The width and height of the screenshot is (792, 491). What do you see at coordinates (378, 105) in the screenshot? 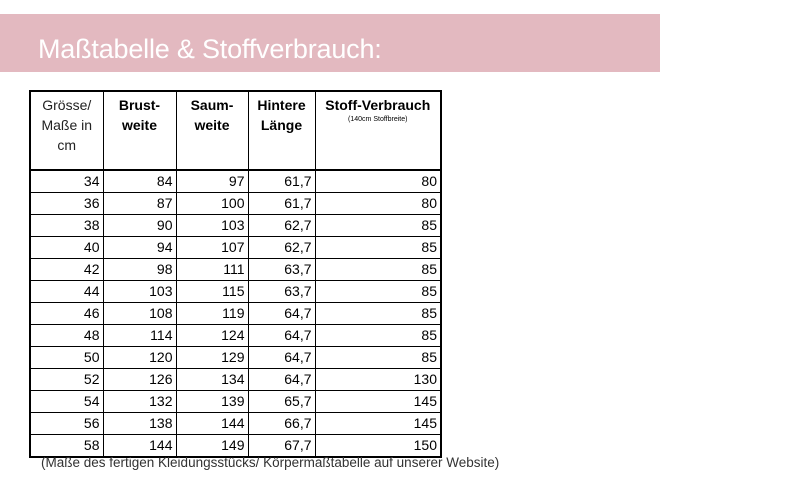
I see `header-stoff-label: Stoff-Verbrauch` at bounding box center [378, 105].